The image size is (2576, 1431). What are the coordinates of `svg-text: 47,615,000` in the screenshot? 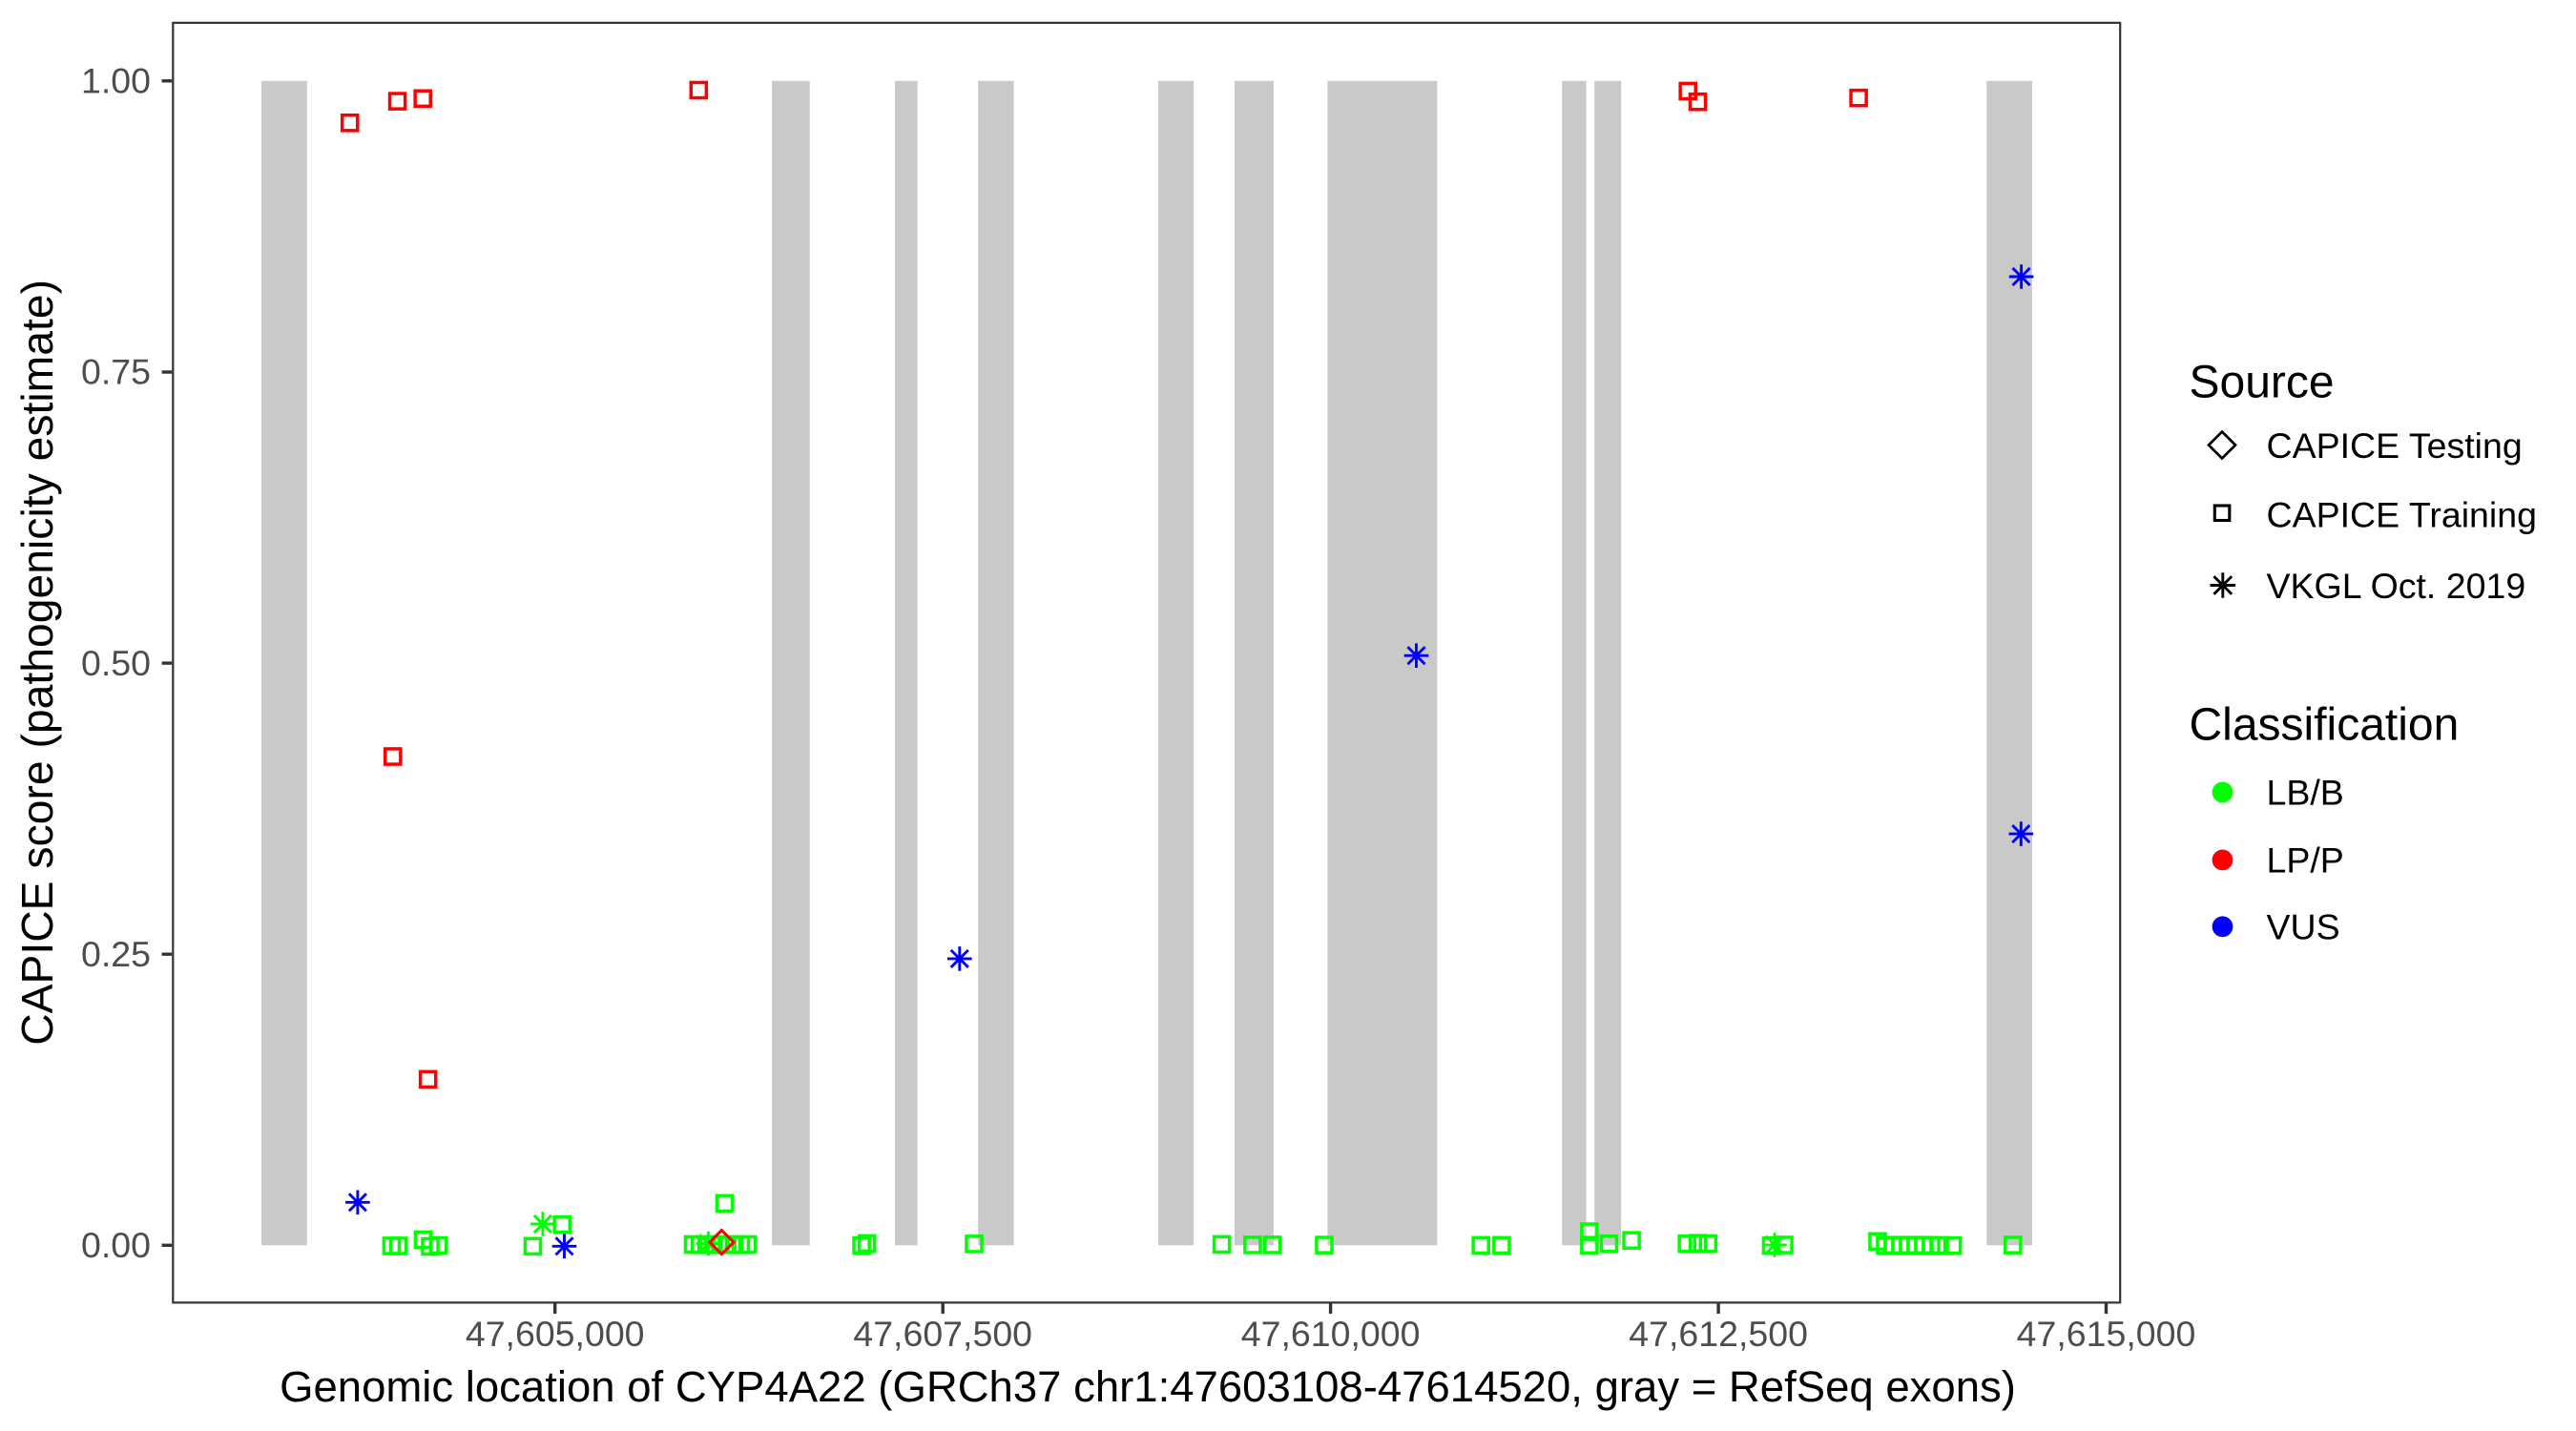 It's located at (2106, 1334).